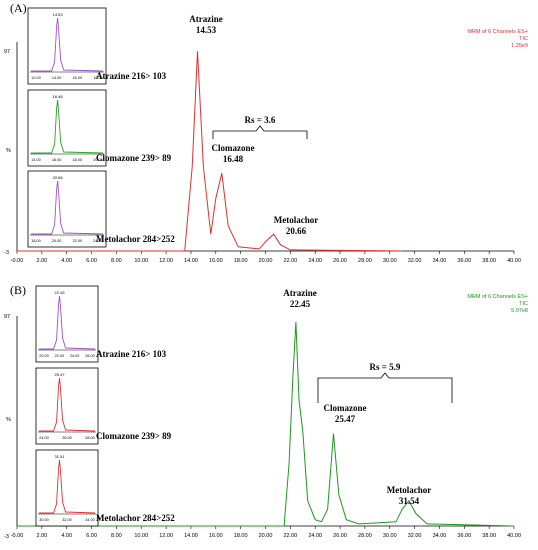  What do you see at coordinates (135, 518) in the screenshot?
I see `inset-channel-label: Metolachor 284>252` at bounding box center [135, 518].